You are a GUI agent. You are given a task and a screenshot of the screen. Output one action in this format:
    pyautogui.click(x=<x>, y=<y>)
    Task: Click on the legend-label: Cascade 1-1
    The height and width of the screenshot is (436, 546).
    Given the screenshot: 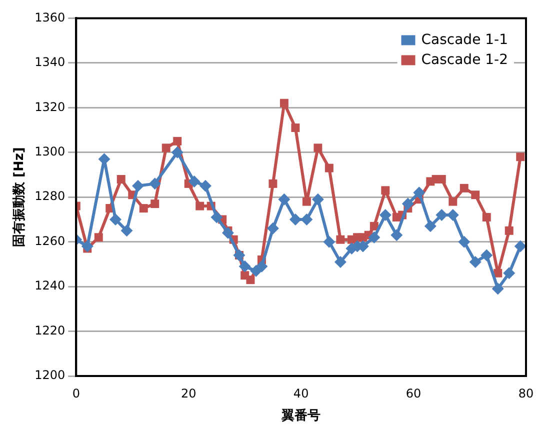 What is the action you would take?
    pyautogui.click(x=464, y=40)
    